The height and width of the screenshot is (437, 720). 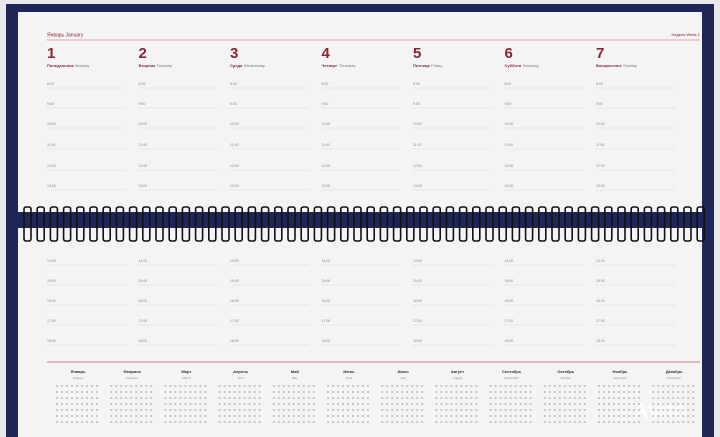 I want to click on day-number: 2, so click(x=143, y=53).